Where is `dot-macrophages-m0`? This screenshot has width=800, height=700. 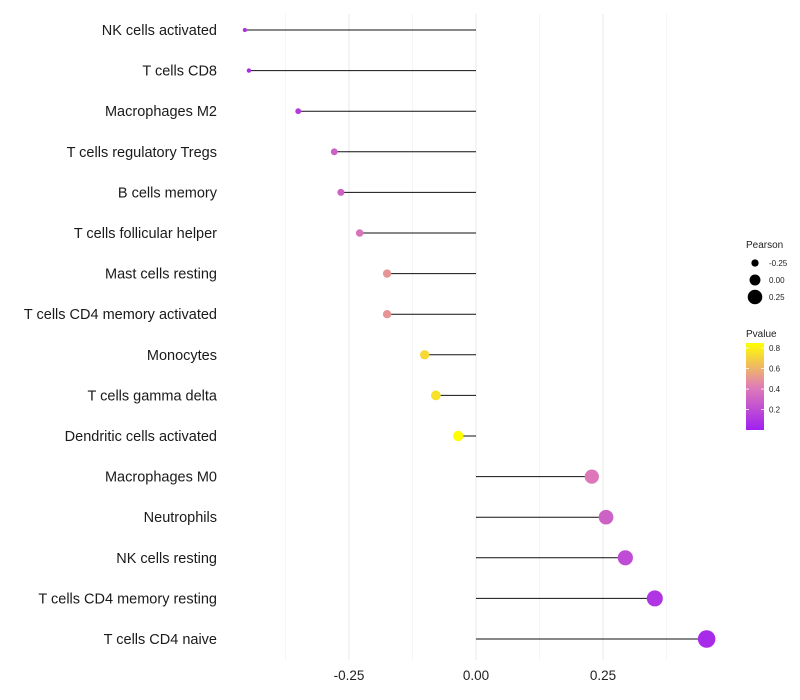 dot-macrophages-m0 is located at coordinates (591, 476).